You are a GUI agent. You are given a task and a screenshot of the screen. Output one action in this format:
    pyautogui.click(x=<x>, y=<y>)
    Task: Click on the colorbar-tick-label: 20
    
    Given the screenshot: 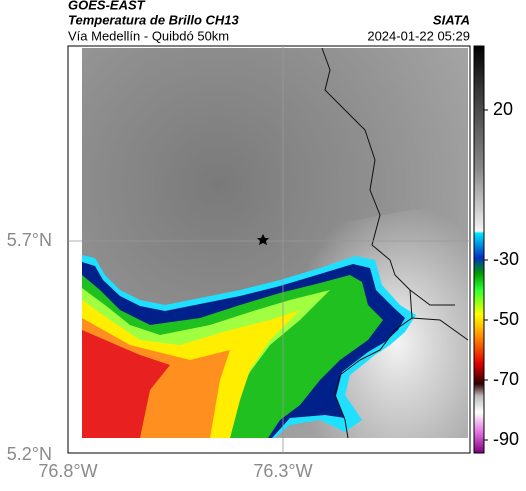 What is the action you would take?
    pyautogui.click(x=503, y=109)
    